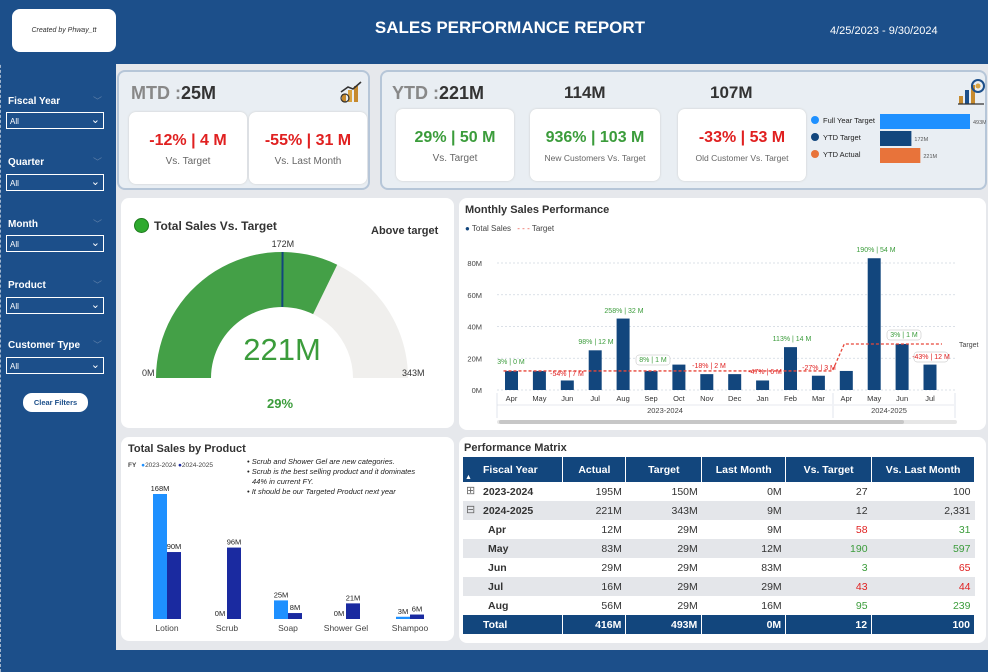 This screenshot has width=988, height=672. What do you see at coordinates (792, 339) in the screenshot?
I see `annotation-label: 113% | 14 M` at bounding box center [792, 339].